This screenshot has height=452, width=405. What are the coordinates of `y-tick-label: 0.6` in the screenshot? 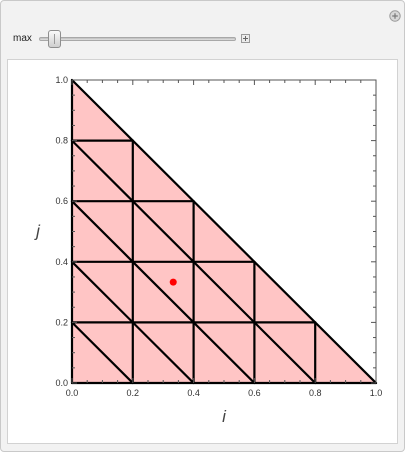 It's located at (61, 201).